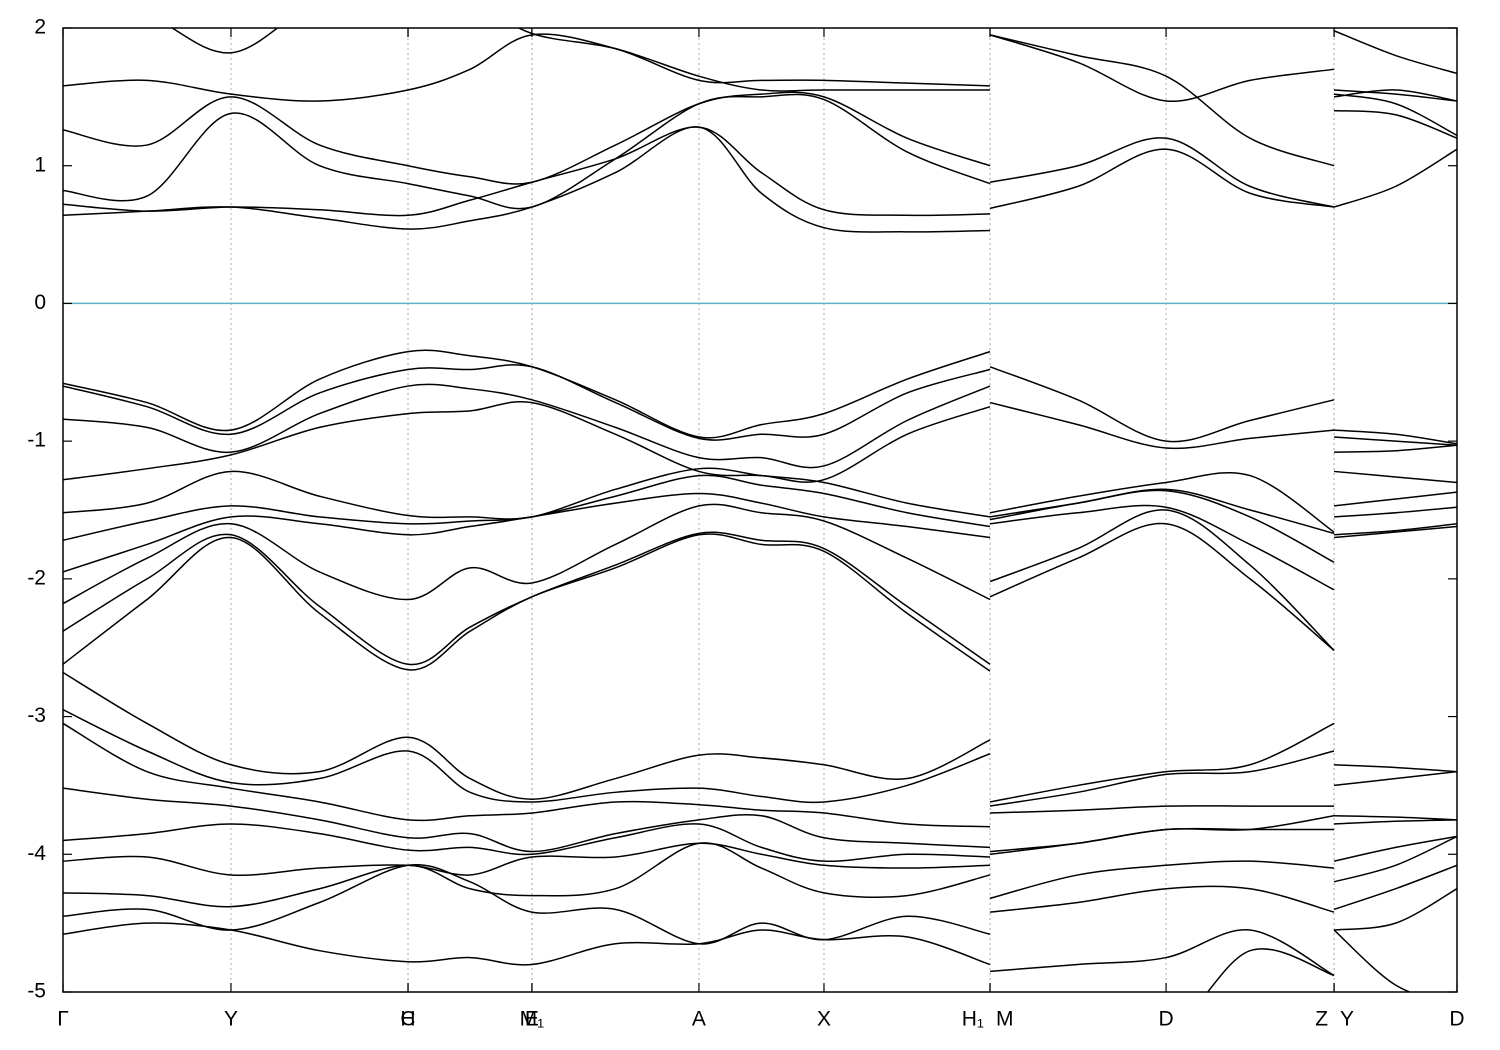  What do you see at coordinates (36, 577) in the screenshot?
I see `y-tick-label: -2` at bounding box center [36, 577].